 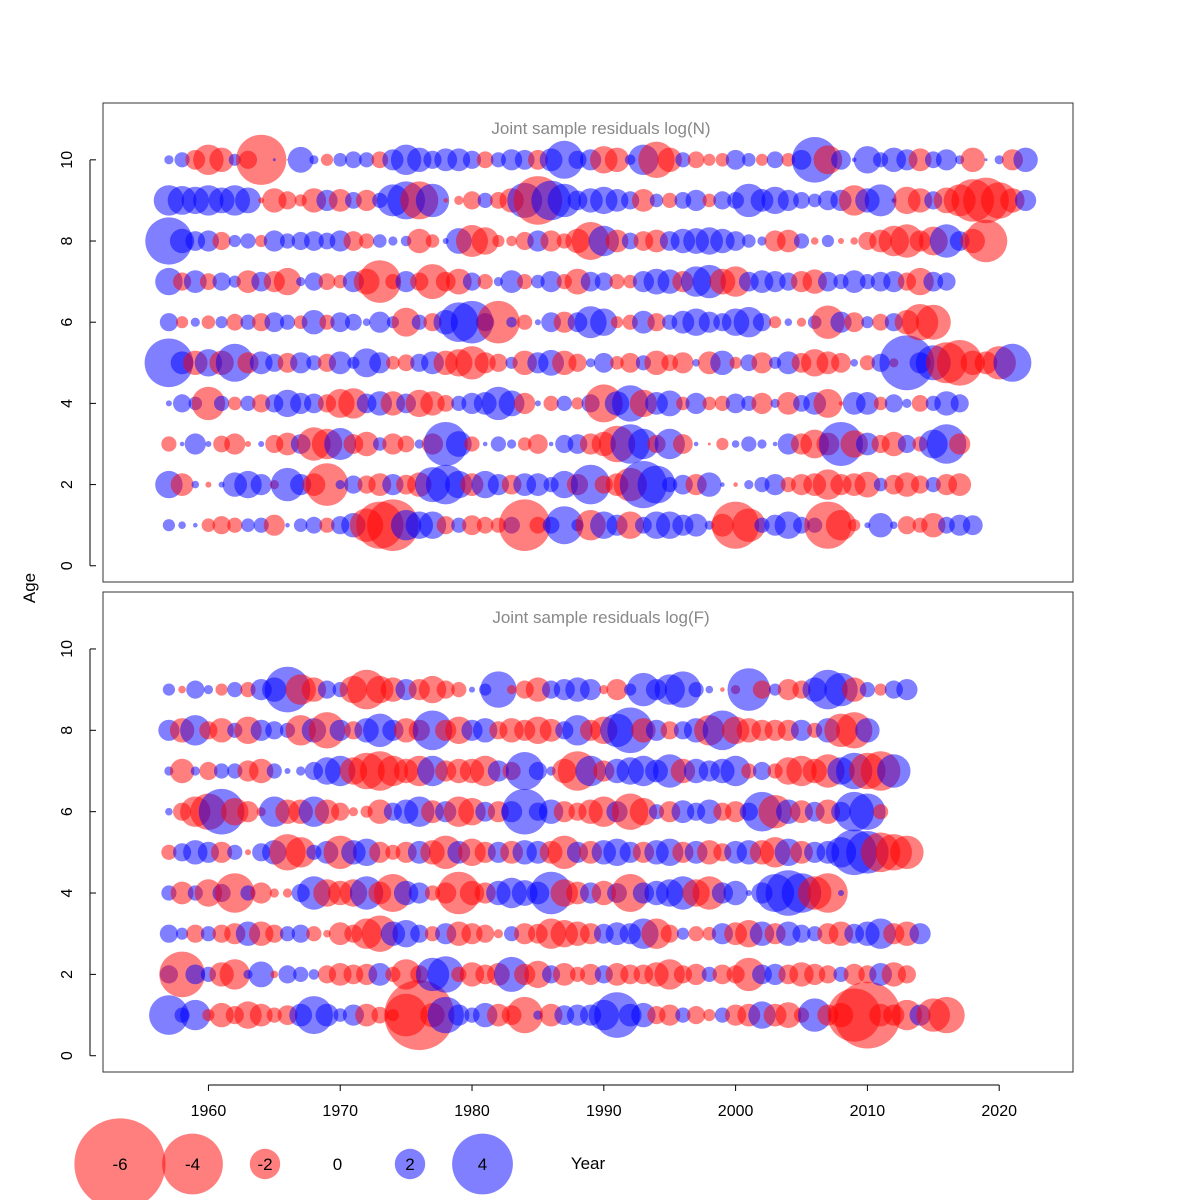 I want to click on x-axis: 1960 1970 1980 1990 2000 2010 2020, so click(x=604, y=1102).